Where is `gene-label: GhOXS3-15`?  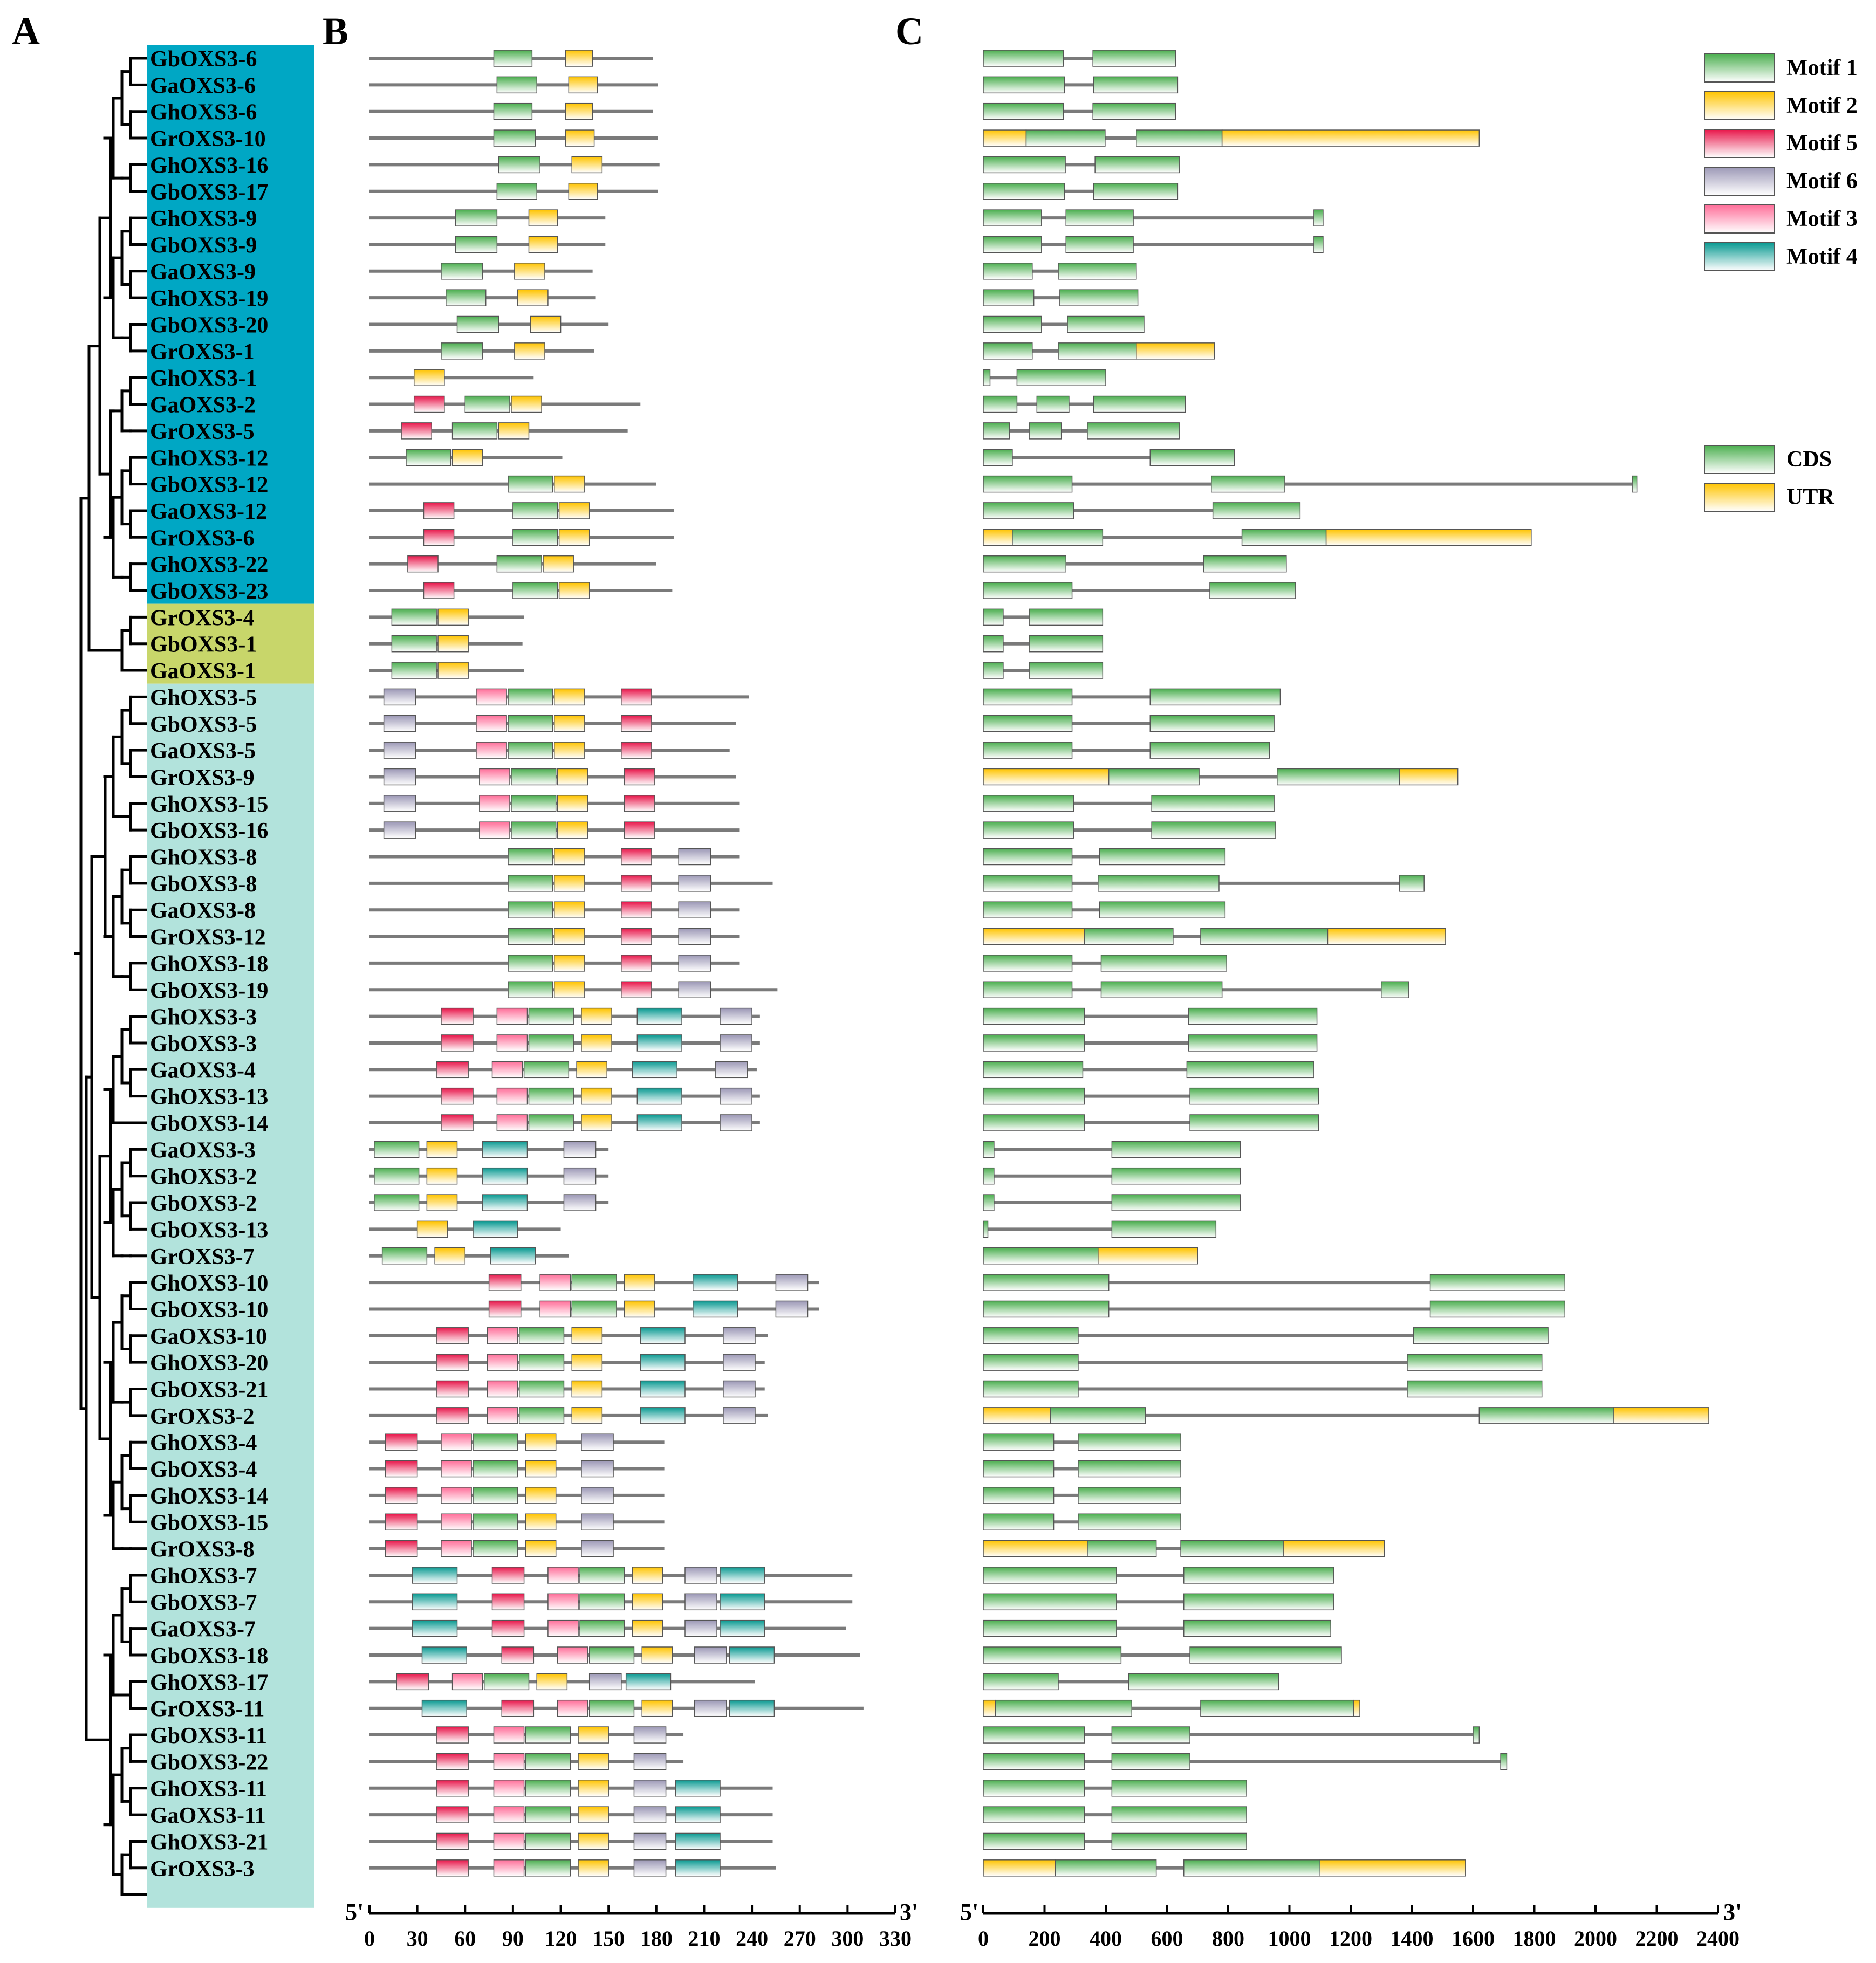 gene-label: GhOXS3-15 is located at coordinates (209, 804).